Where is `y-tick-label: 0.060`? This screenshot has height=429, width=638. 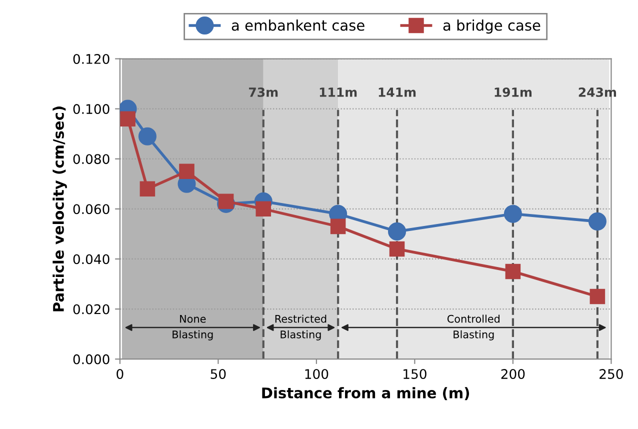
y-tick-label: 0.060 is located at coordinates (91, 209).